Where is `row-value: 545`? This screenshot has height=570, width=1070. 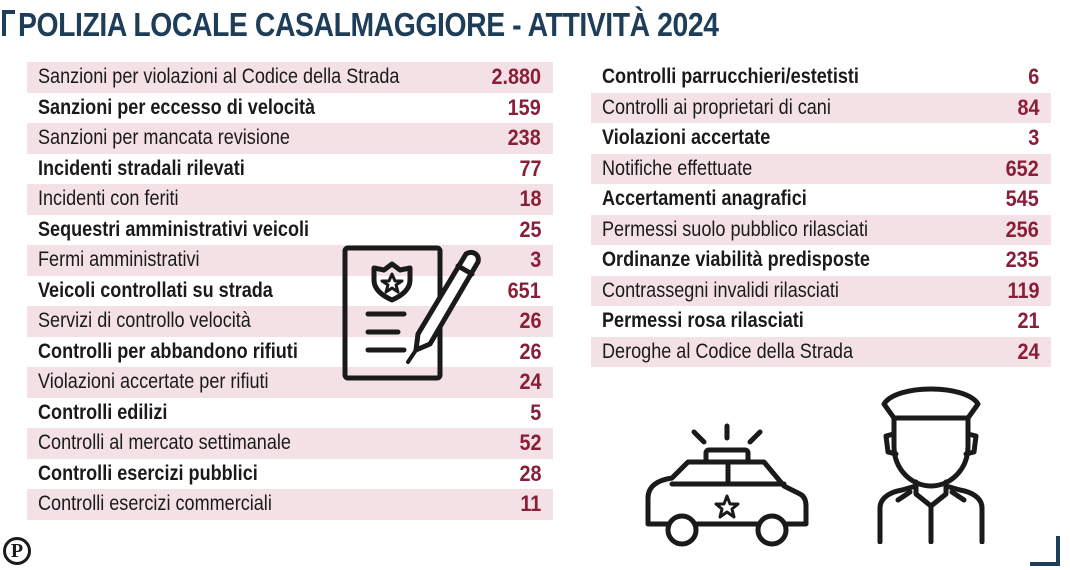
row-value: 545 is located at coordinates (1022, 199).